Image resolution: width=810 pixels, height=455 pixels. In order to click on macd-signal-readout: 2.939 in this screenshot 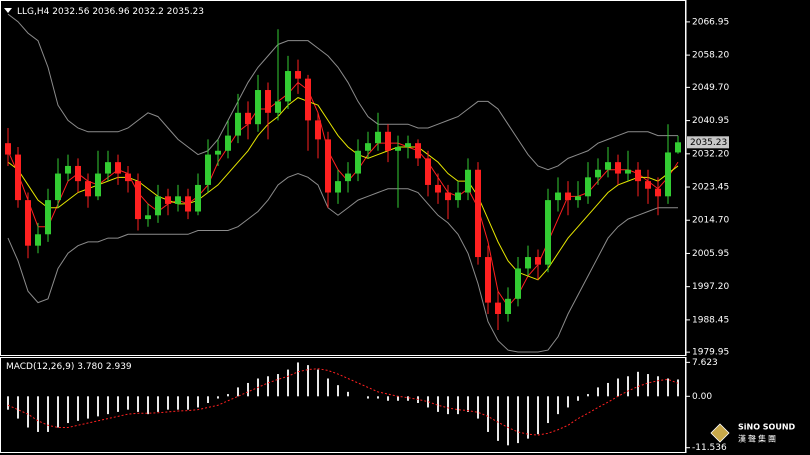, I will do `click(119, 367)`.